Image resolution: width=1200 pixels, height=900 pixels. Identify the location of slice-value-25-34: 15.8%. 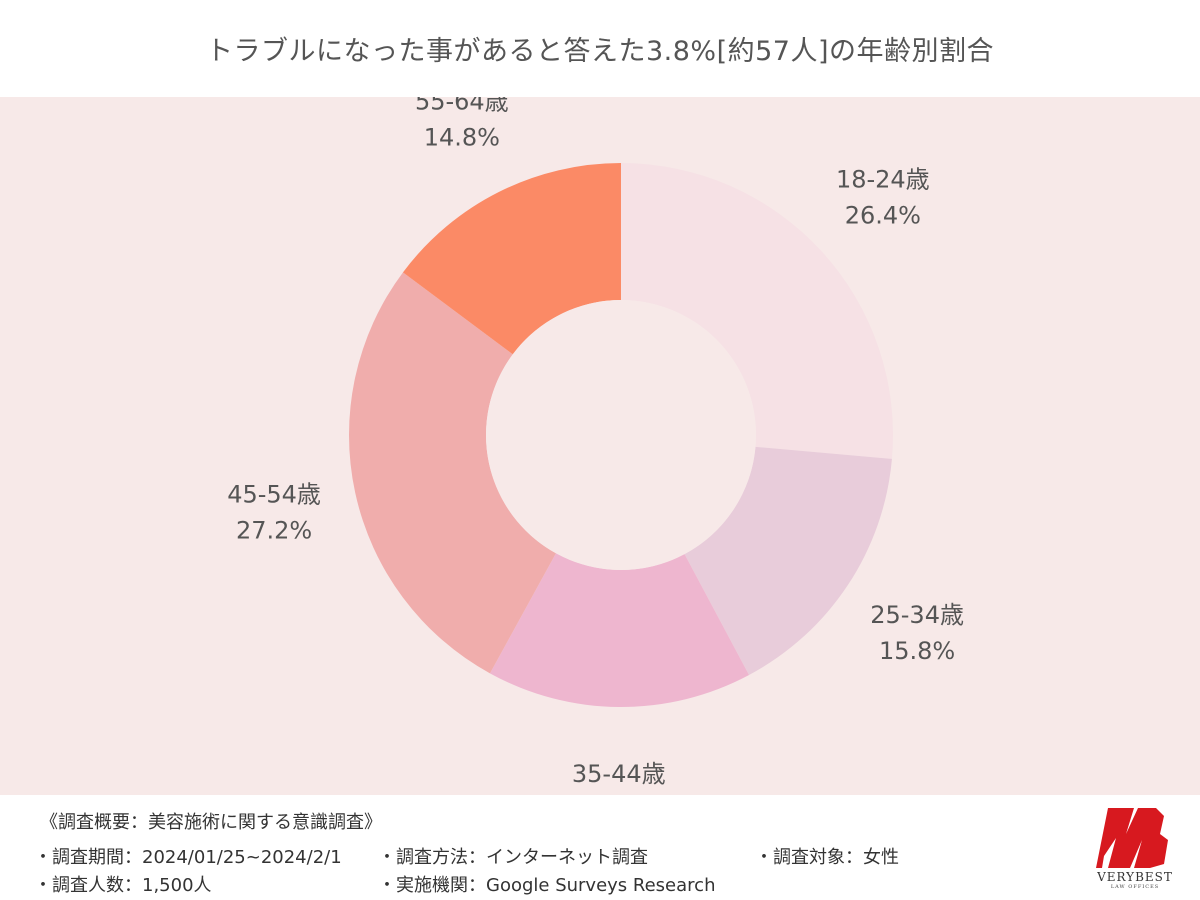
(917, 651).